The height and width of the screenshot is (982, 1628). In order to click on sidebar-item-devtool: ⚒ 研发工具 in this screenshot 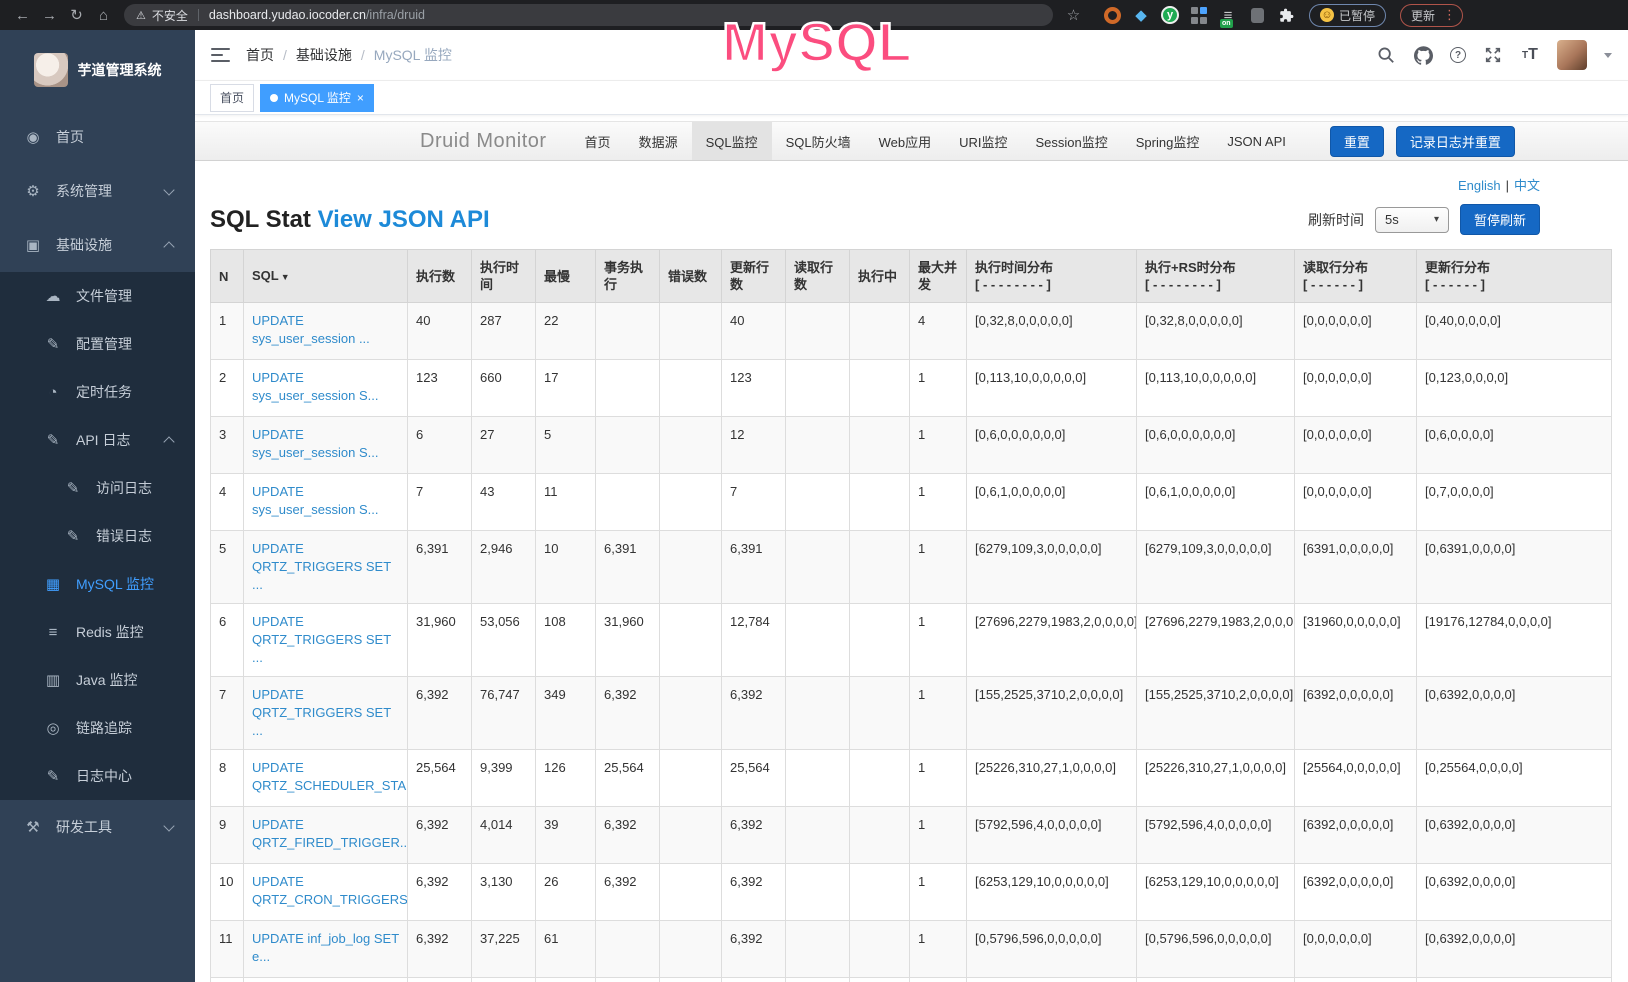, I will do `click(97, 827)`.